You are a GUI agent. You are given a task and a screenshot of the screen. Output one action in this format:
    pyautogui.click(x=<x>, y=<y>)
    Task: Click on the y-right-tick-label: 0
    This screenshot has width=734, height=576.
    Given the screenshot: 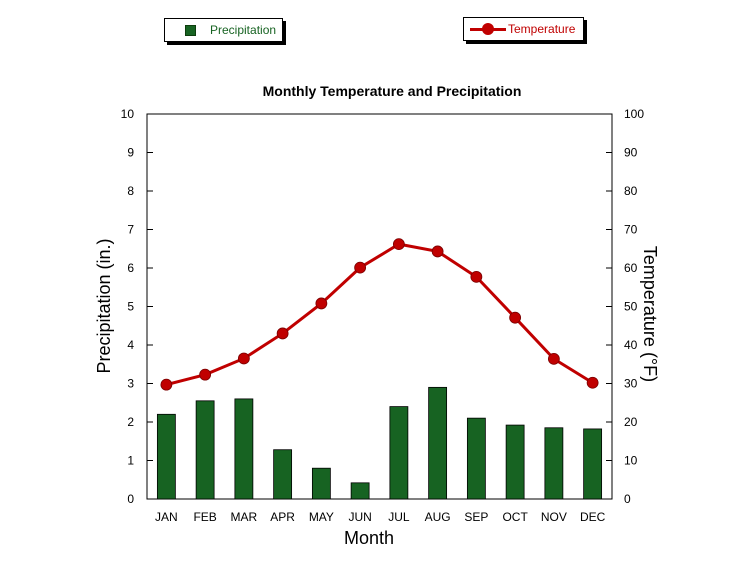 What is the action you would take?
    pyautogui.click(x=627, y=499)
    